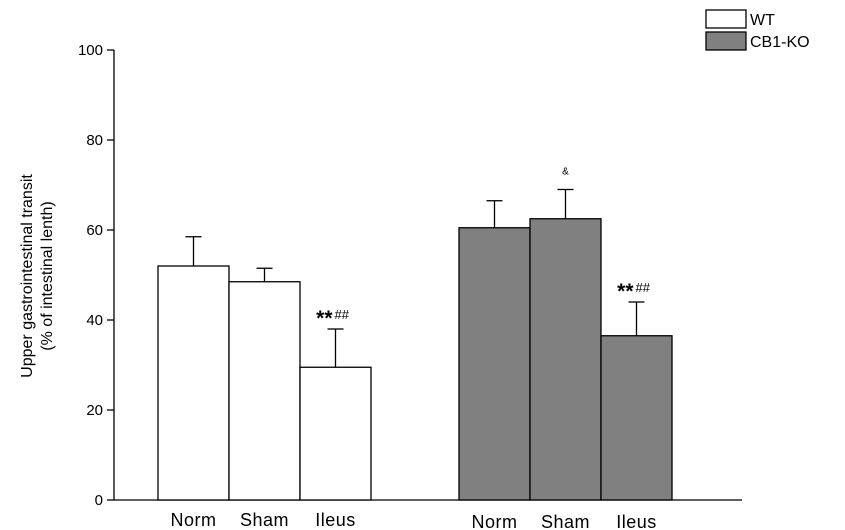 The height and width of the screenshot is (530, 845). What do you see at coordinates (762, 20) in the screenshot?
I see `legend-label: WT` at bounding box center [762, 20].